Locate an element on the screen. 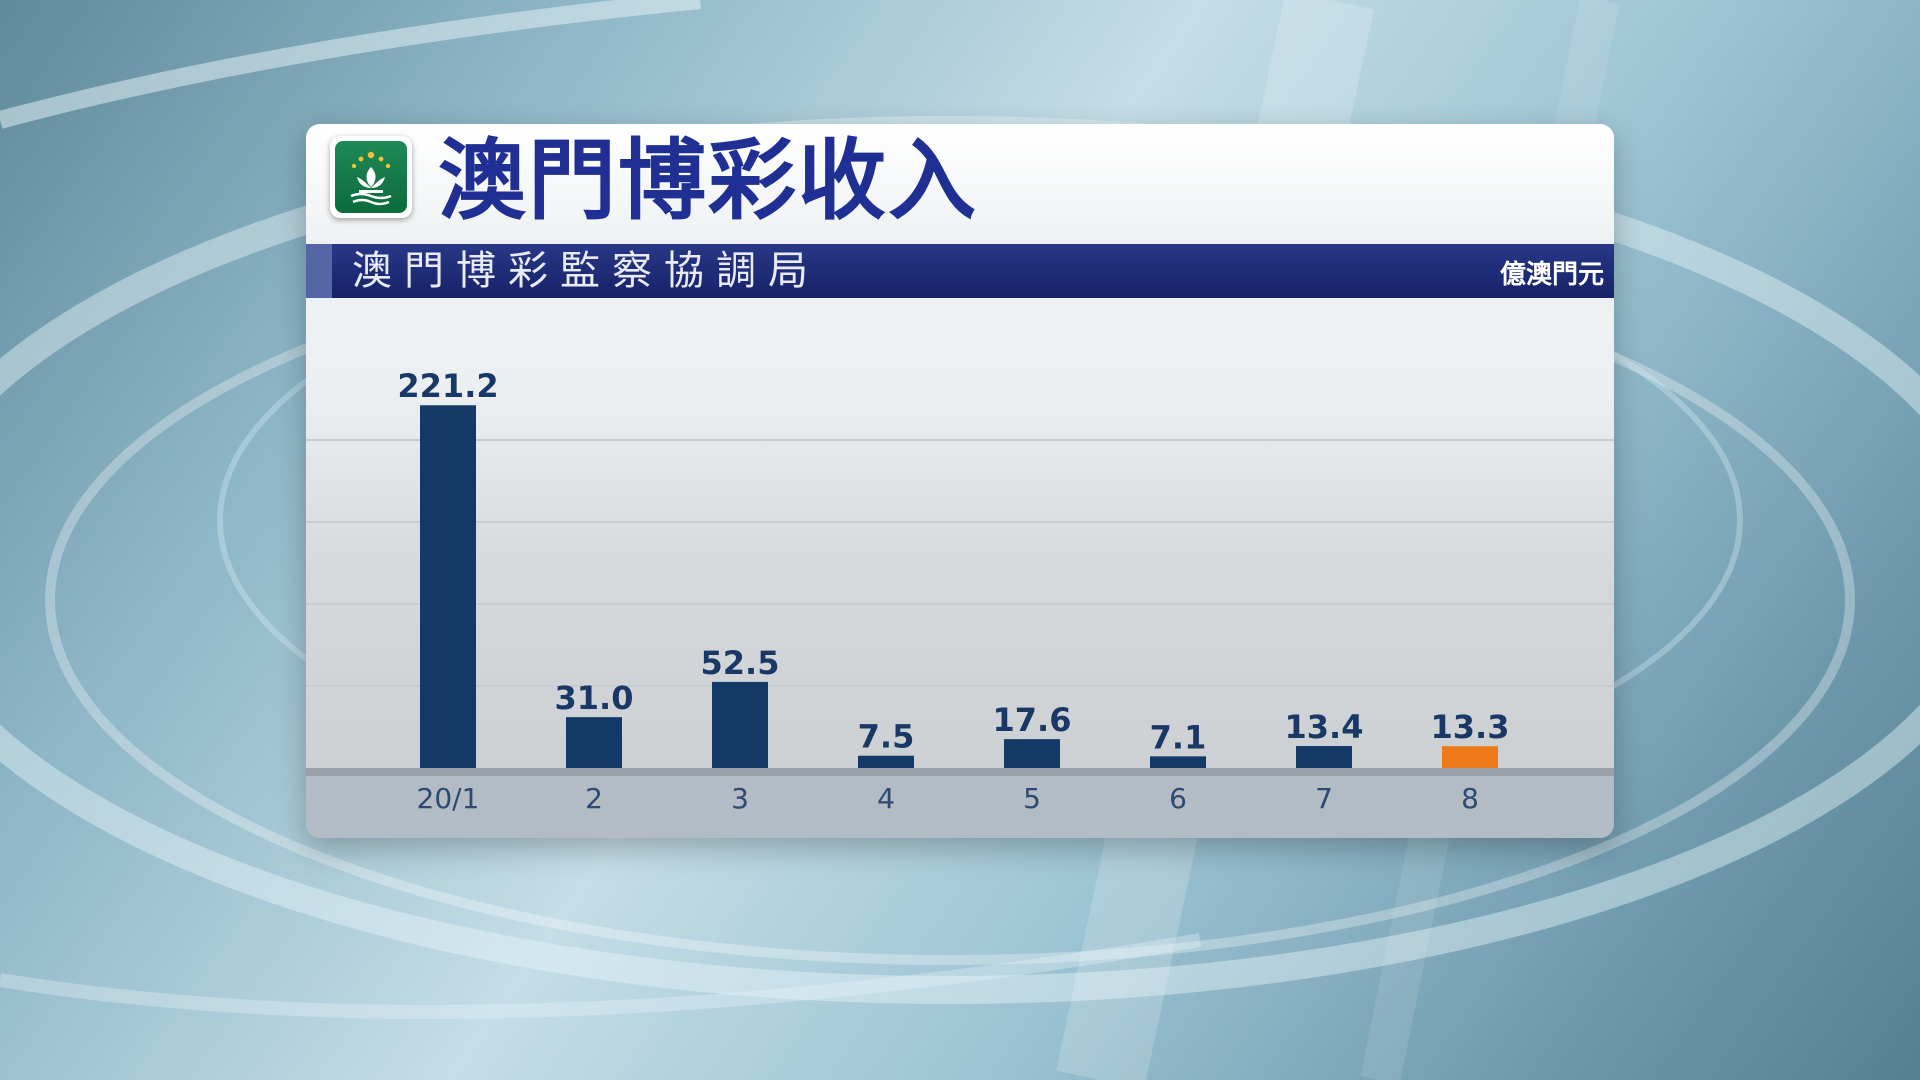  unit-label: 億澳門元 is located at coordinates (1551, 275).